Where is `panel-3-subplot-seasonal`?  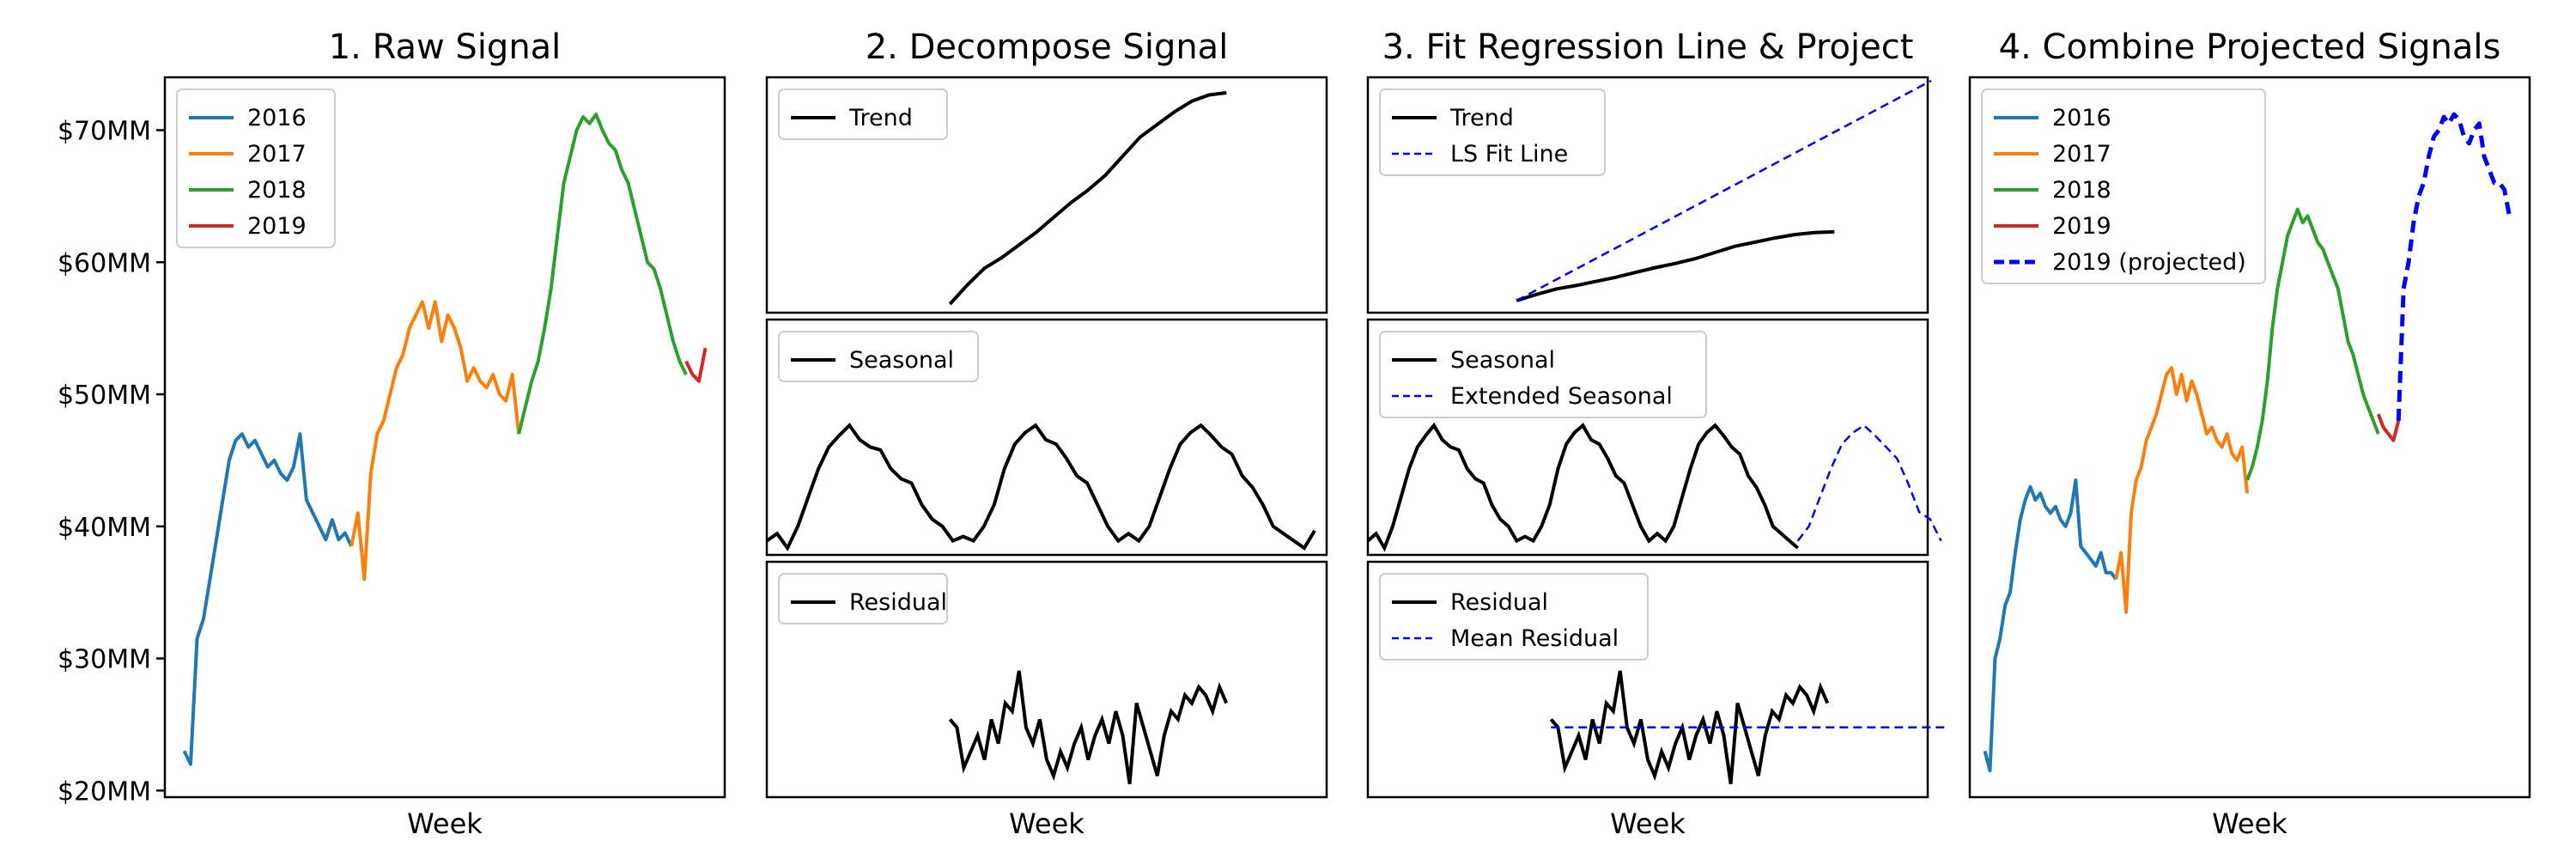
panel-3-subplot-seasonal is located at coordinates (1647, 437).